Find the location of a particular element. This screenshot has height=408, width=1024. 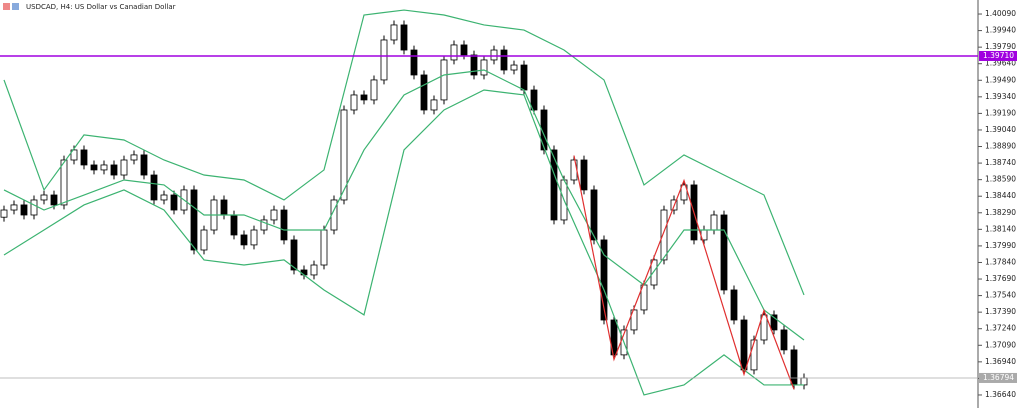

y-tick-label: 1.39490 is located at coordinates (1000, 79).